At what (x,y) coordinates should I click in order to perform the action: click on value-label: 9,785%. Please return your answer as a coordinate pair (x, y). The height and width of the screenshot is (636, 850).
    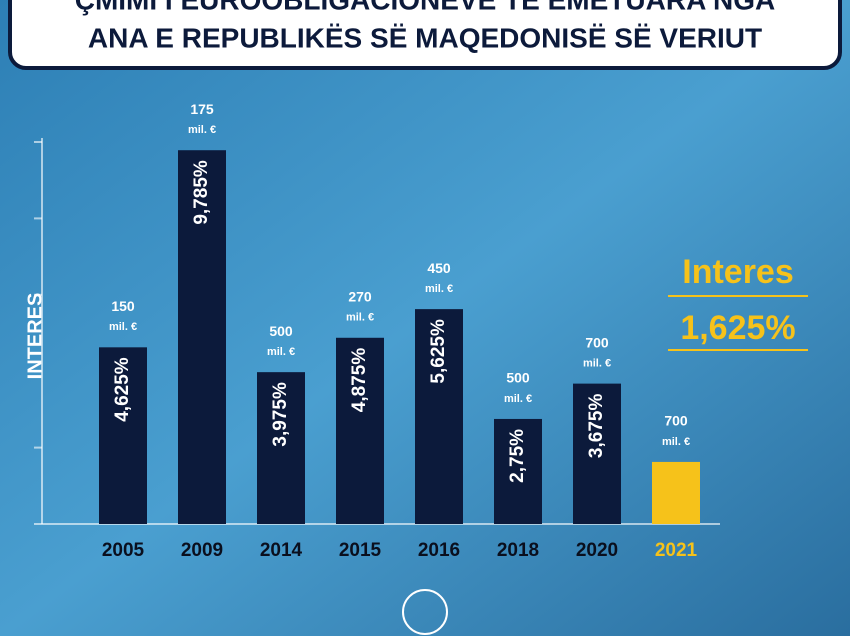
    Looking at the image, I should click on (201, 192).